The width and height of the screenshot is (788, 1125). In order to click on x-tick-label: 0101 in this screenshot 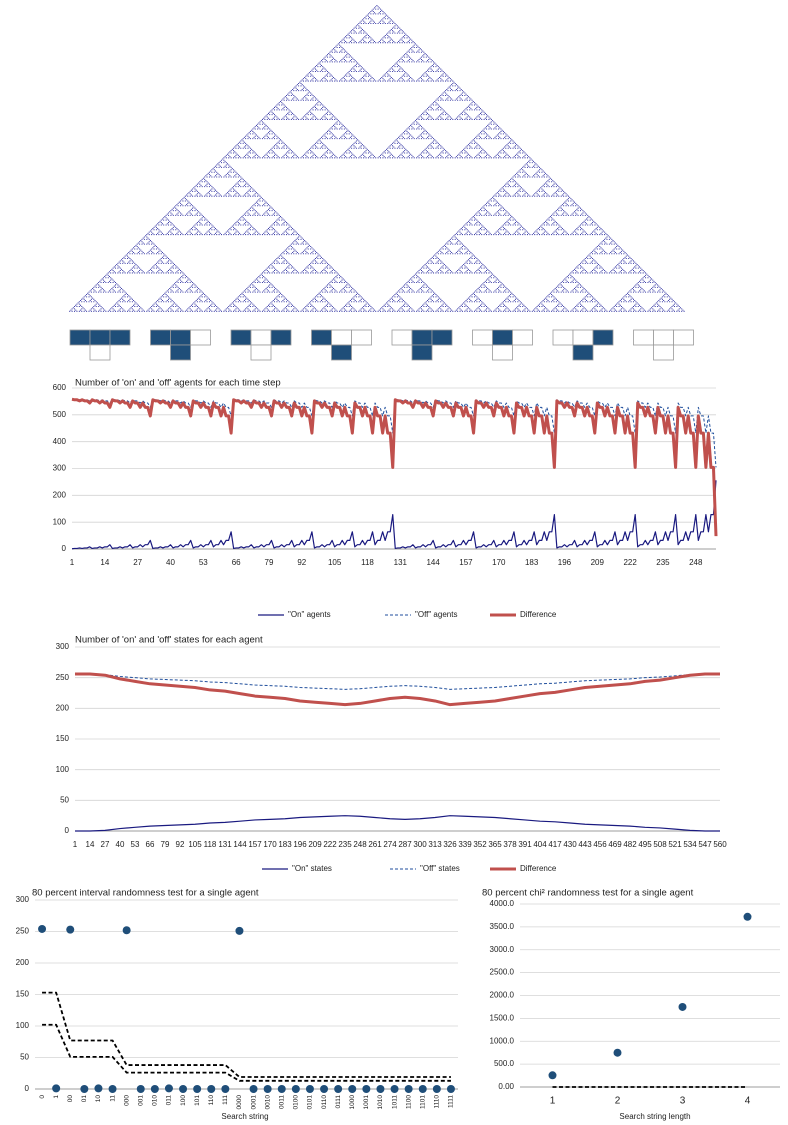, I will do `click(310, 1102)`.